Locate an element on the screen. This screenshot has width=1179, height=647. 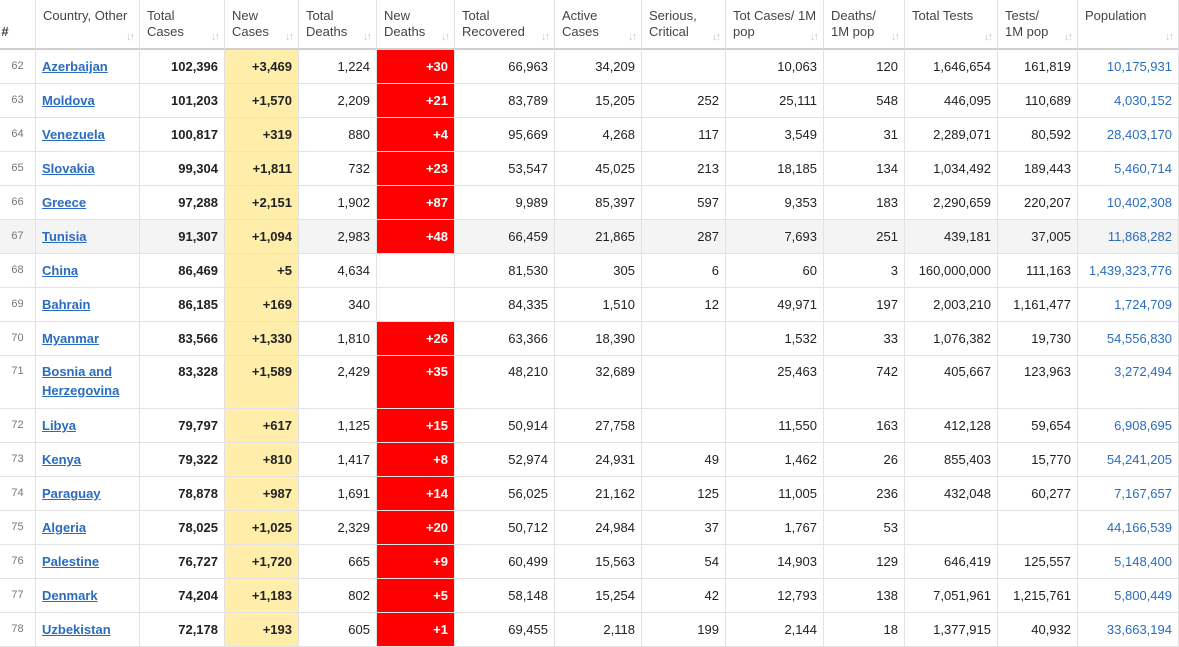
country-link: Bosnia and Herzegovina is located at coordinates (81, 381).